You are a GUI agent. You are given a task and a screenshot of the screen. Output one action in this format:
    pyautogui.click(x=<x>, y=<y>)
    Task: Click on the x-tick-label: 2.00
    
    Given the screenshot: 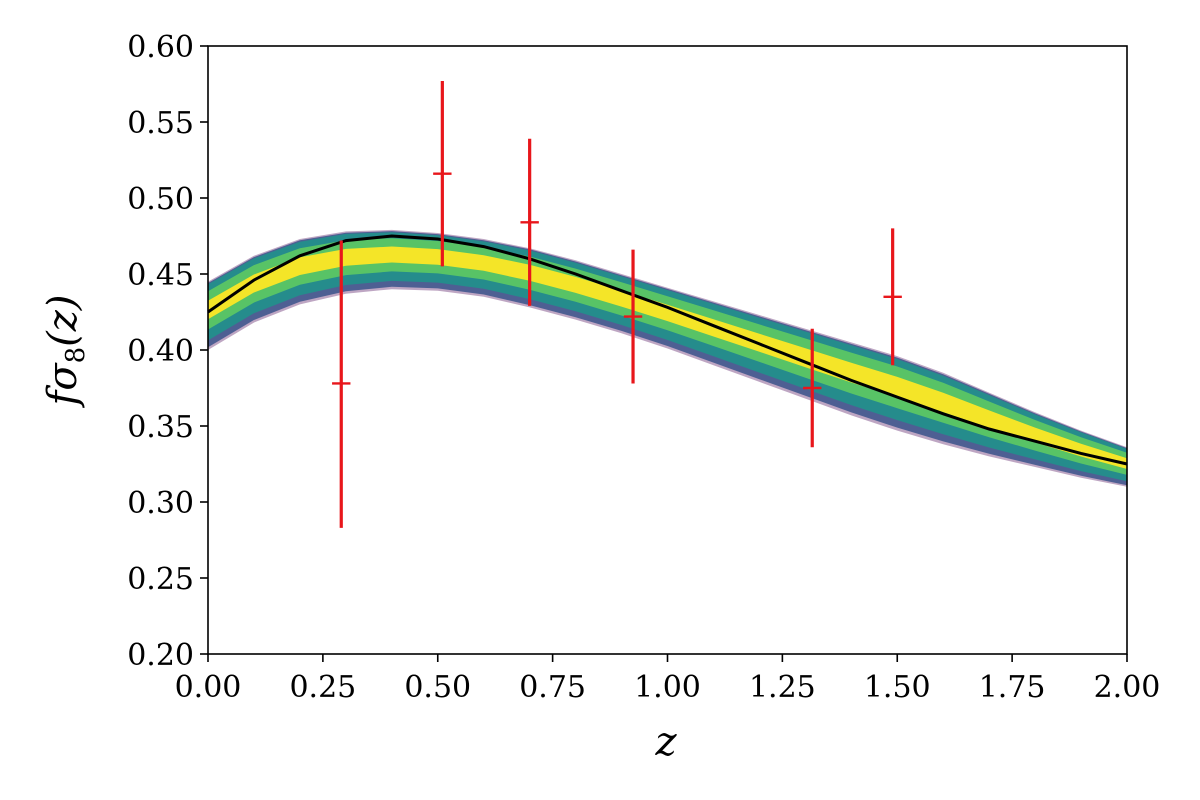 What is the action you would take?
    pyautogui.click(x=1127, y=687)
    